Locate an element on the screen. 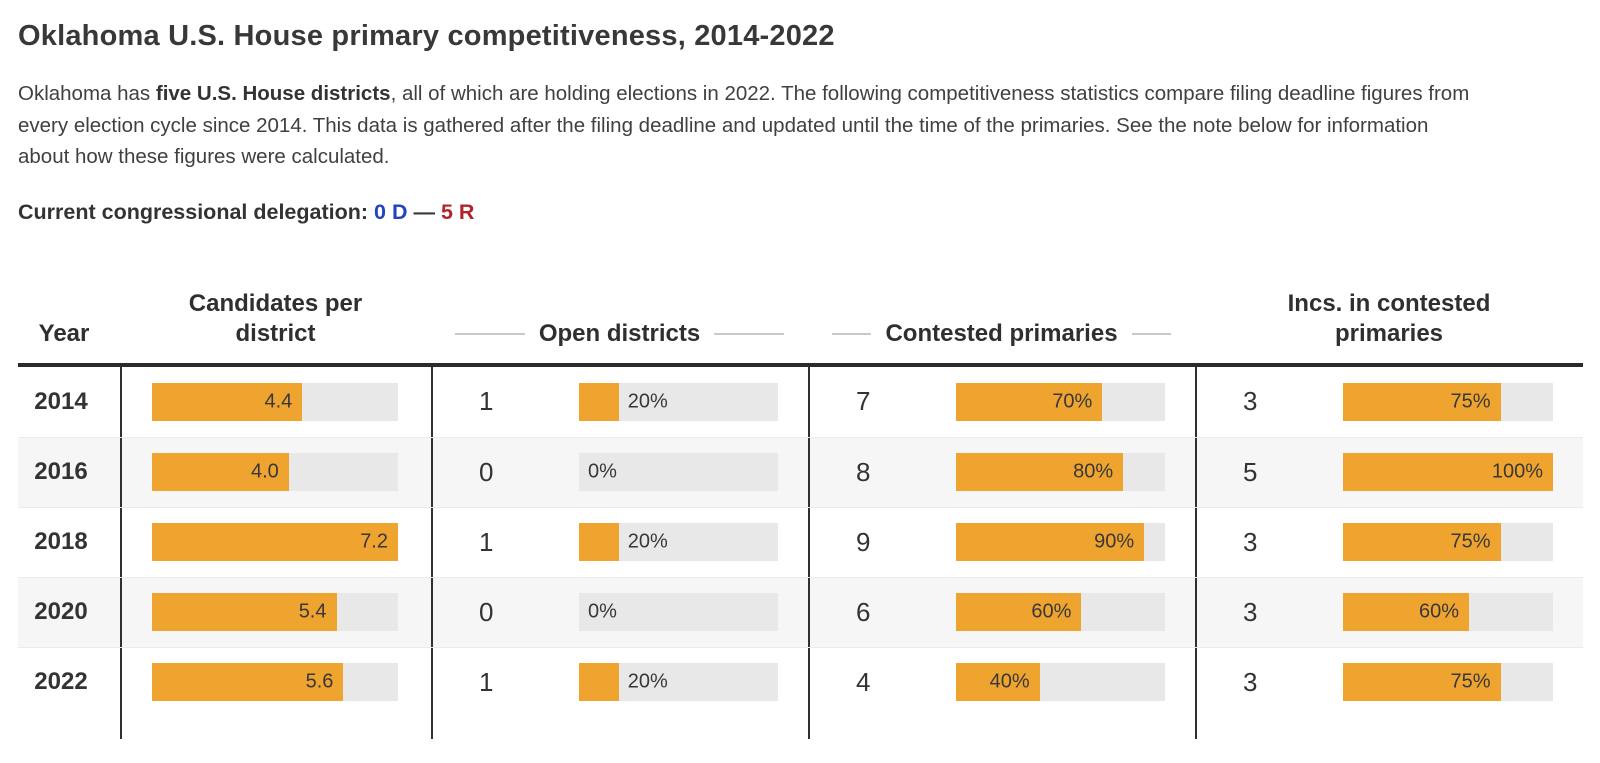 This screenshot has height=763, width=1600. democrat-count: 0 D is located at coordinates (391, 211).